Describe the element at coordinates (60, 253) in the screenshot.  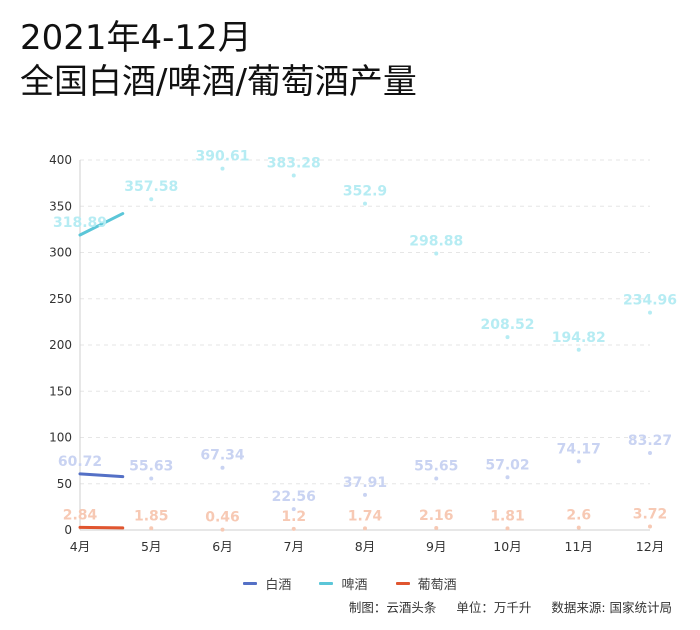
I see `y-tick-label: 300` at that location.